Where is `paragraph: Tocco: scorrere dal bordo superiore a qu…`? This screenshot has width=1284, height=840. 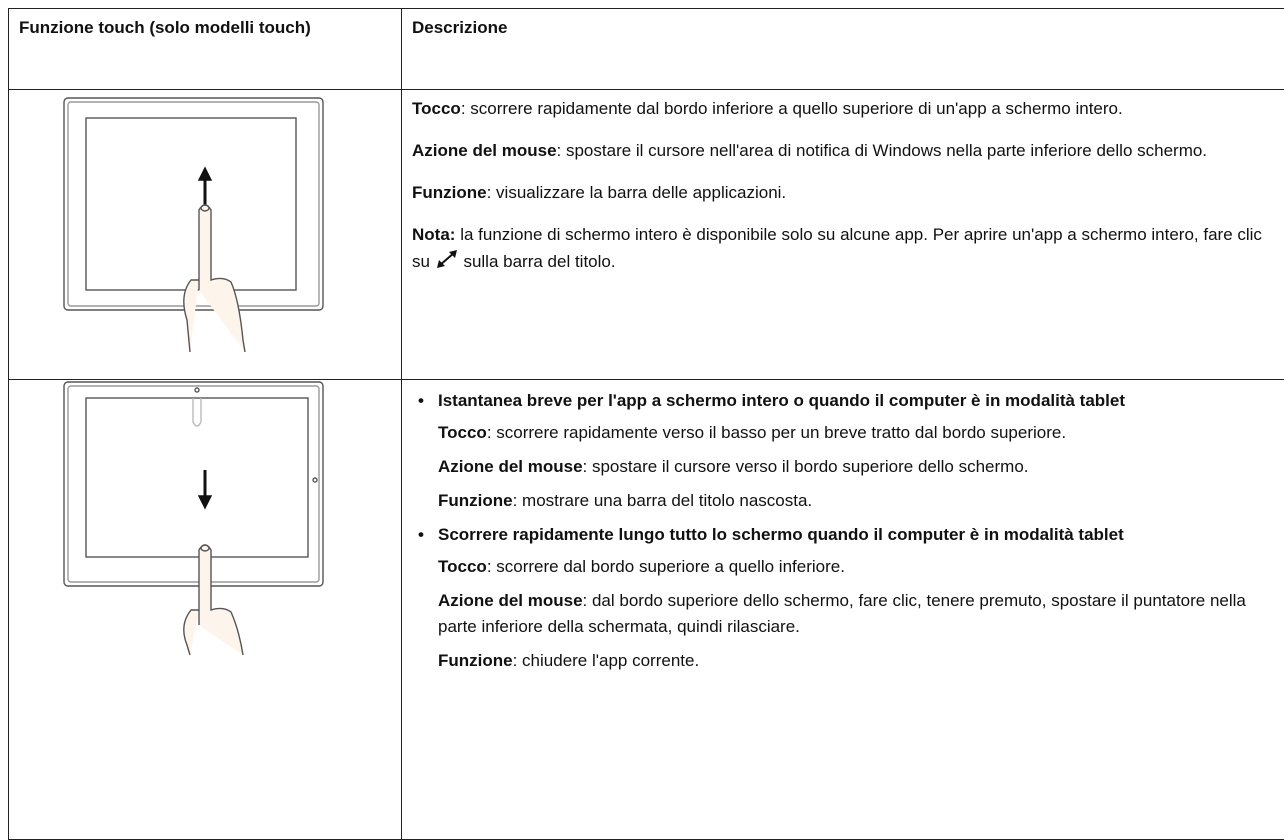
paragraph: Tocco: scorrere dal bordo superiore a qu… is located at coordinates (858, 567).